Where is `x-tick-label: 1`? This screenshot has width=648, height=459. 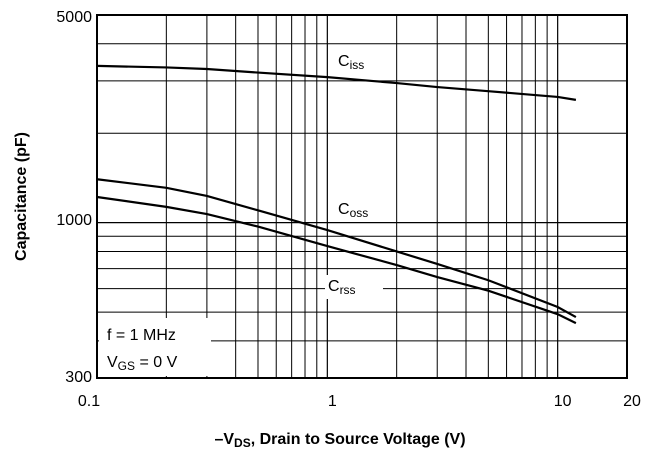
x-tick-label: 1 is located at coordinates (332, 401).